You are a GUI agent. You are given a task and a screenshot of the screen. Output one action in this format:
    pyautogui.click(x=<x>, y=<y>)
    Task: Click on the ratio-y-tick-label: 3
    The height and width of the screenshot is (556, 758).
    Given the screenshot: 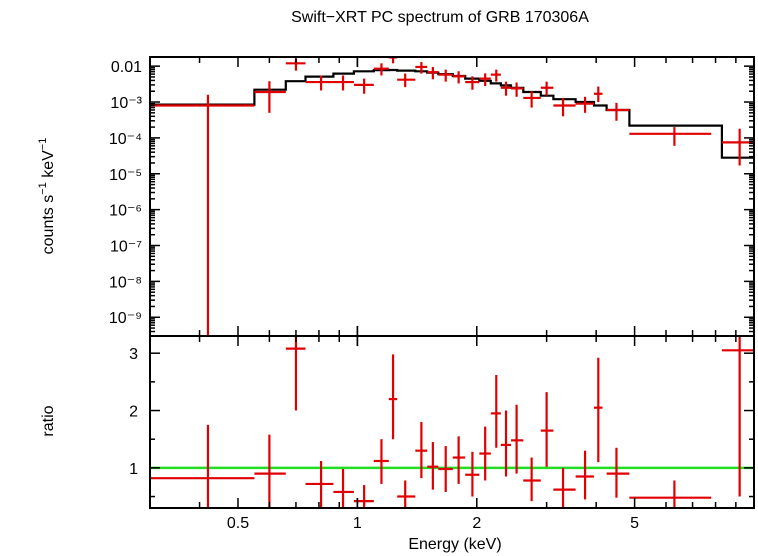 What is the action you would take?
    pyautogui.click(x=133, y=354)
    